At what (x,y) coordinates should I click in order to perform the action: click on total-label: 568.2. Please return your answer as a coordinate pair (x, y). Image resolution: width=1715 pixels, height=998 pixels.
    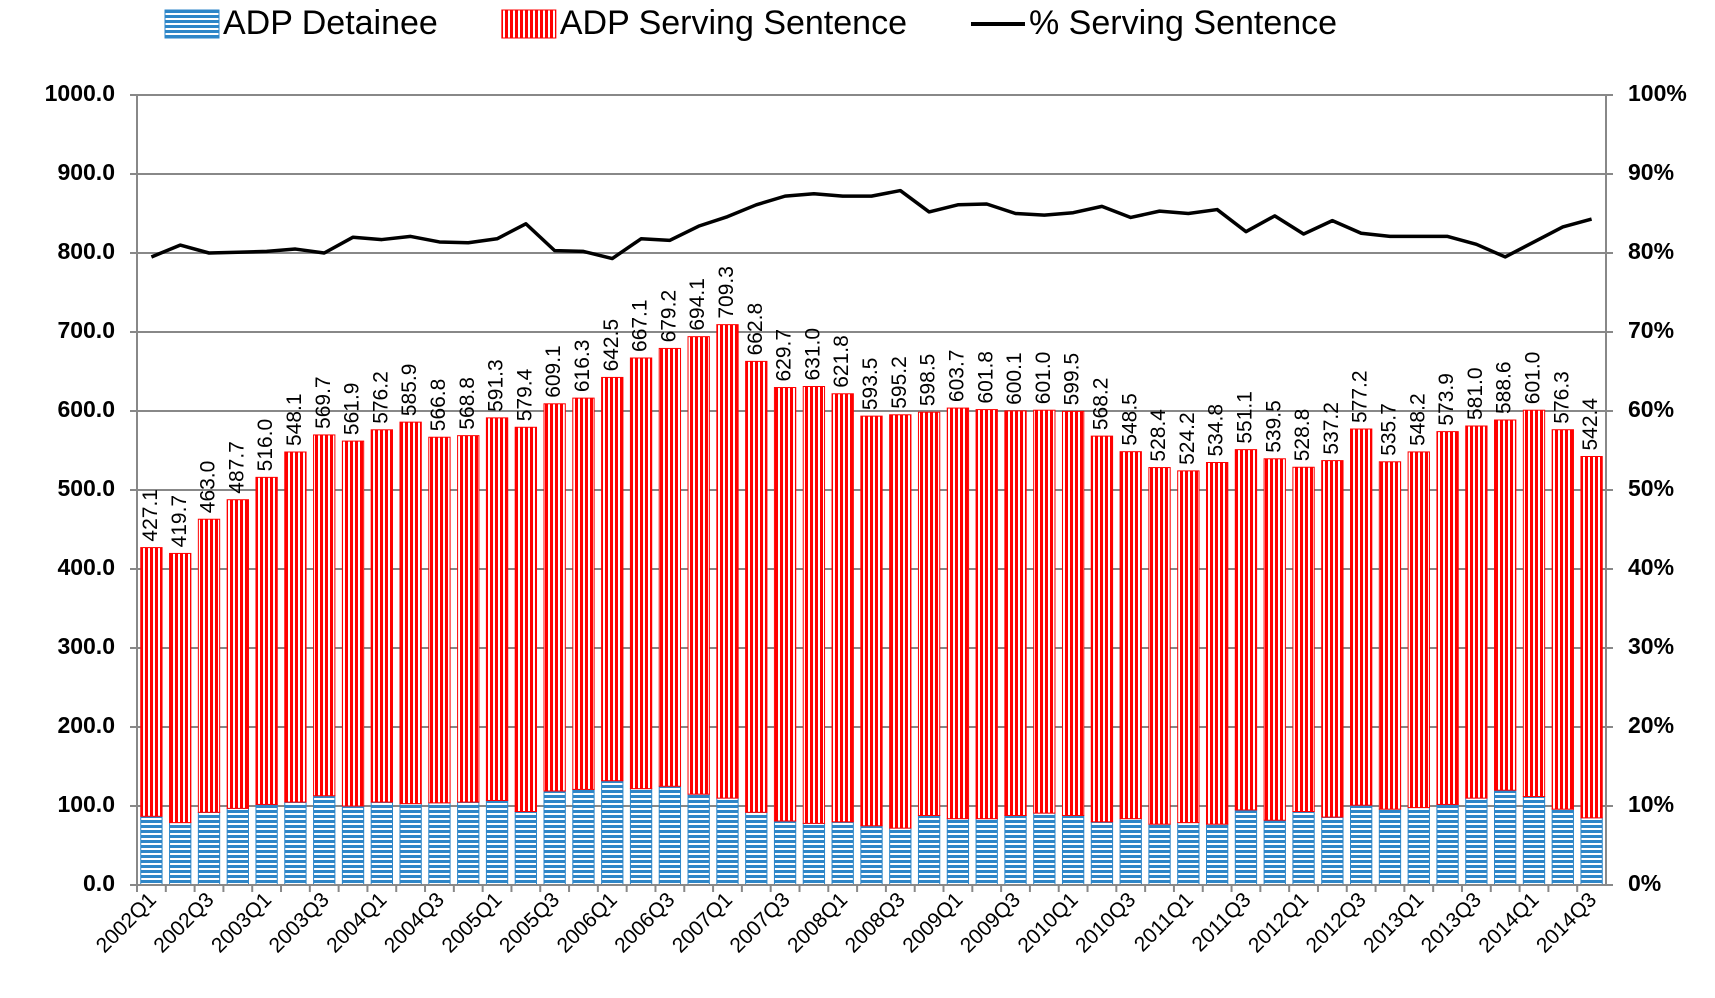
    Looking at the image, I should click on (1100, 404).